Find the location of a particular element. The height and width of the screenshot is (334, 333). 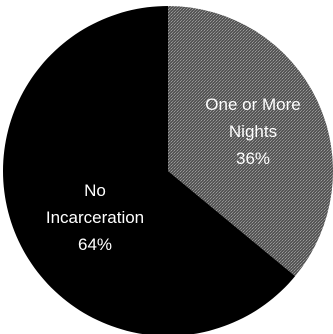

slice-label-no-incarceration-line1: No is located at coordinates (95, 190).